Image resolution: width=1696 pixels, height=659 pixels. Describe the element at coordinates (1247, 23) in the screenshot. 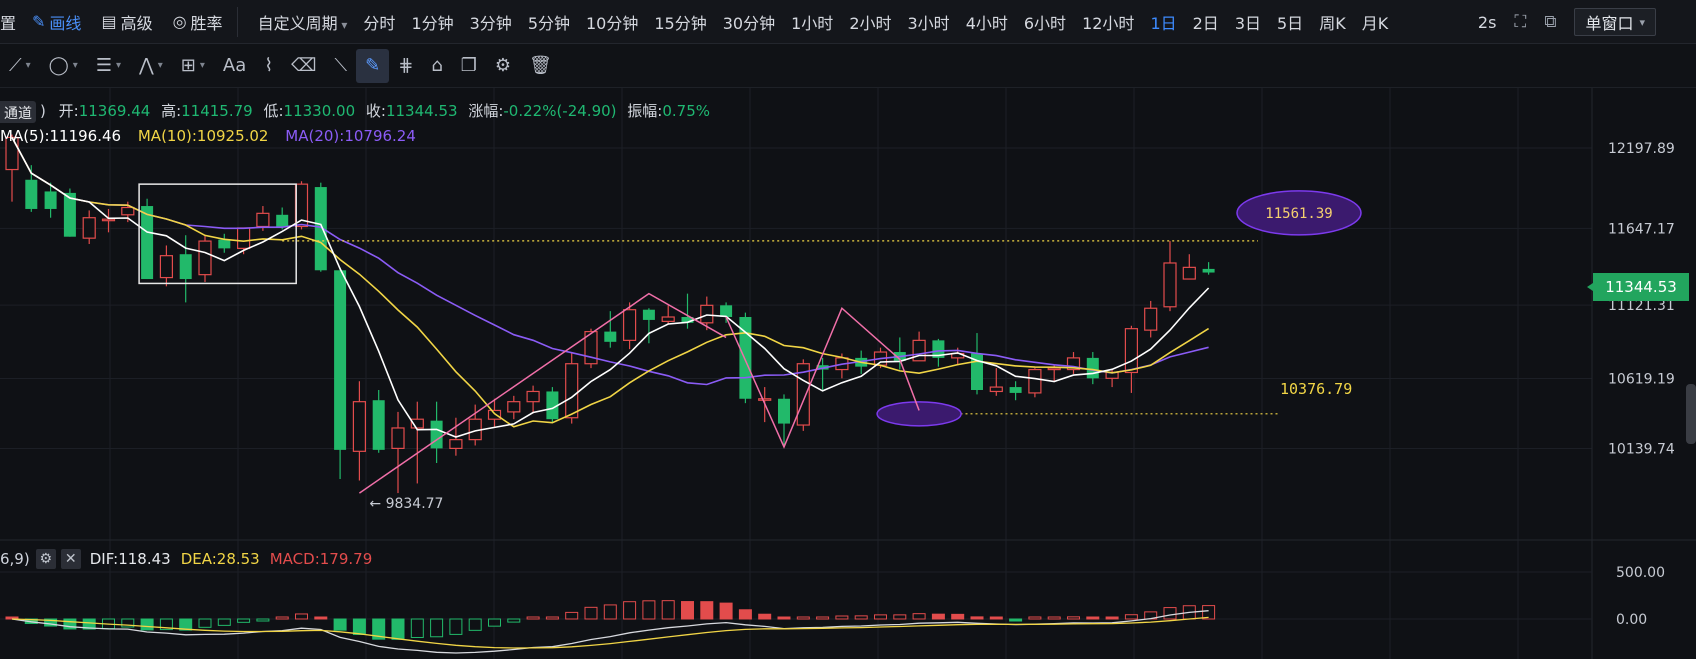

I see `period-tab-16: 3日` at that location.